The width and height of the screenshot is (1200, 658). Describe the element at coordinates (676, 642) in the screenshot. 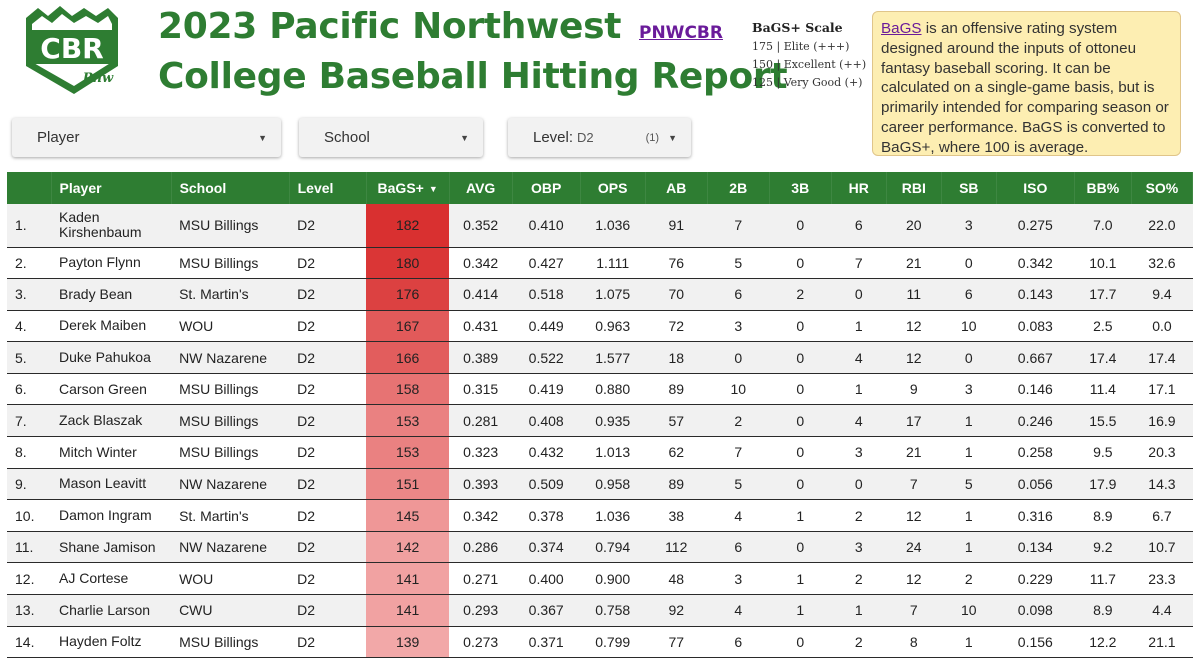

I see `cell-ab: 77` at that location.